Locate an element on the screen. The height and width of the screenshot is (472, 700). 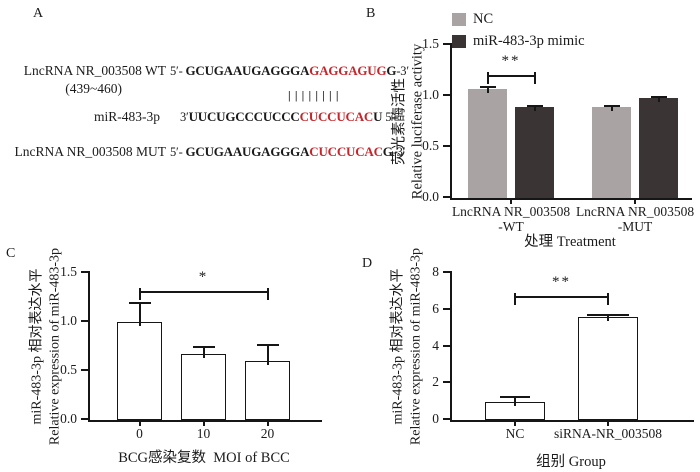
mut-seq-last-base: G is located at coordinates (387, 151).